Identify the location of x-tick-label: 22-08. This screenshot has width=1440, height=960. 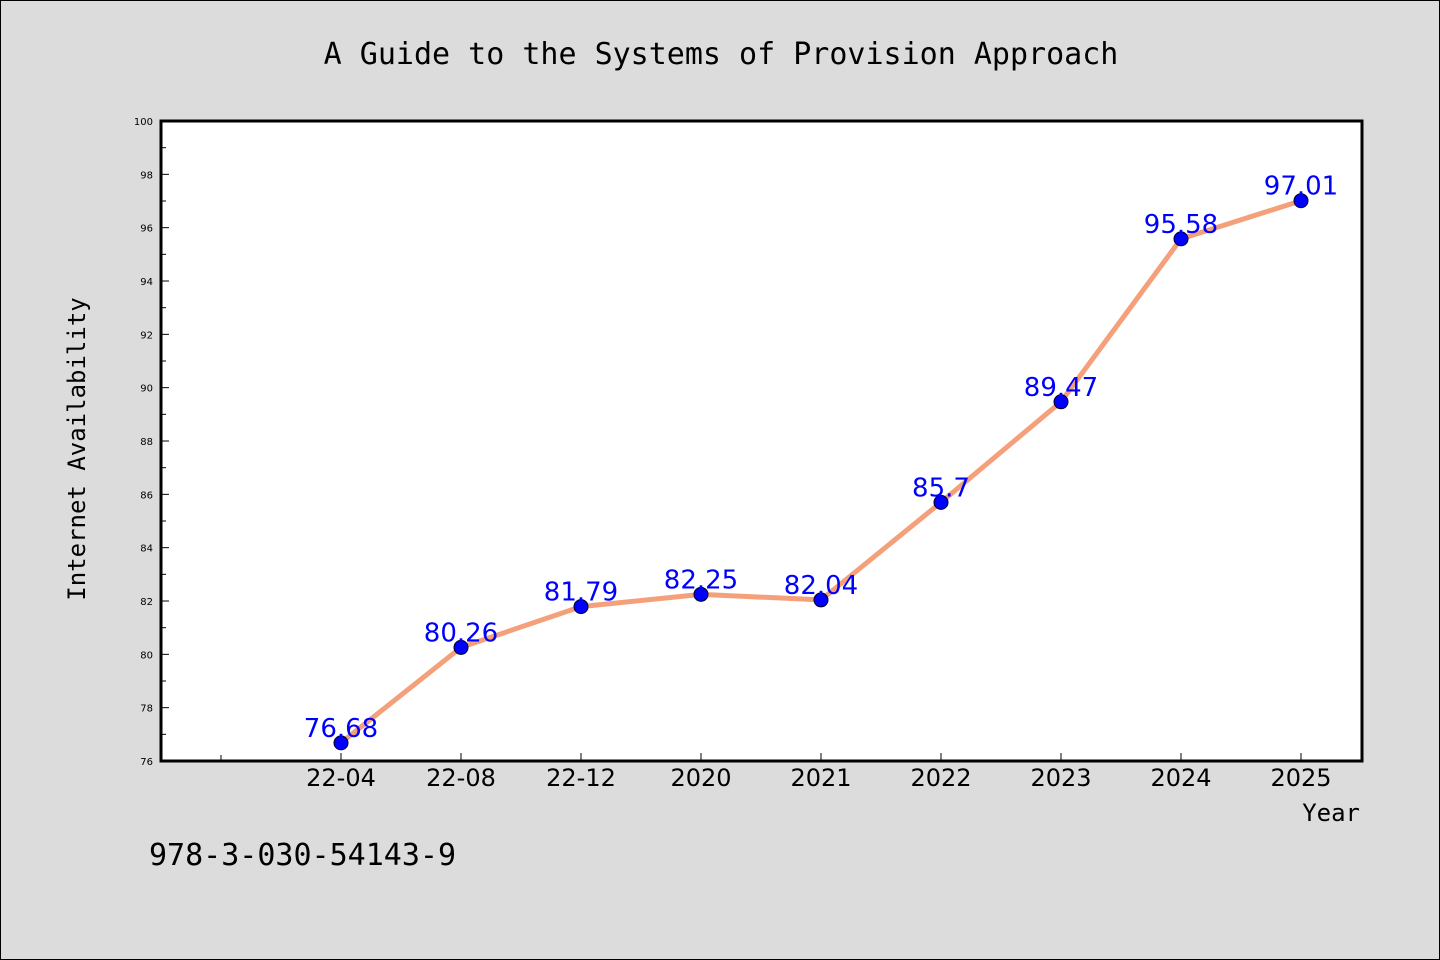
(461, 778).